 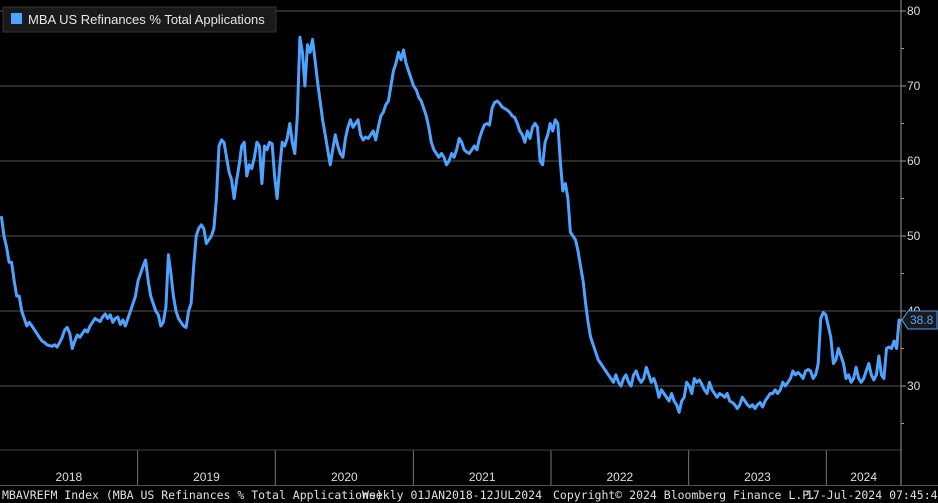 What do you see at coordinates (757, 477) in the screenshot?
I see `x-tick-label: 2023` at bounding box center [757, 477].